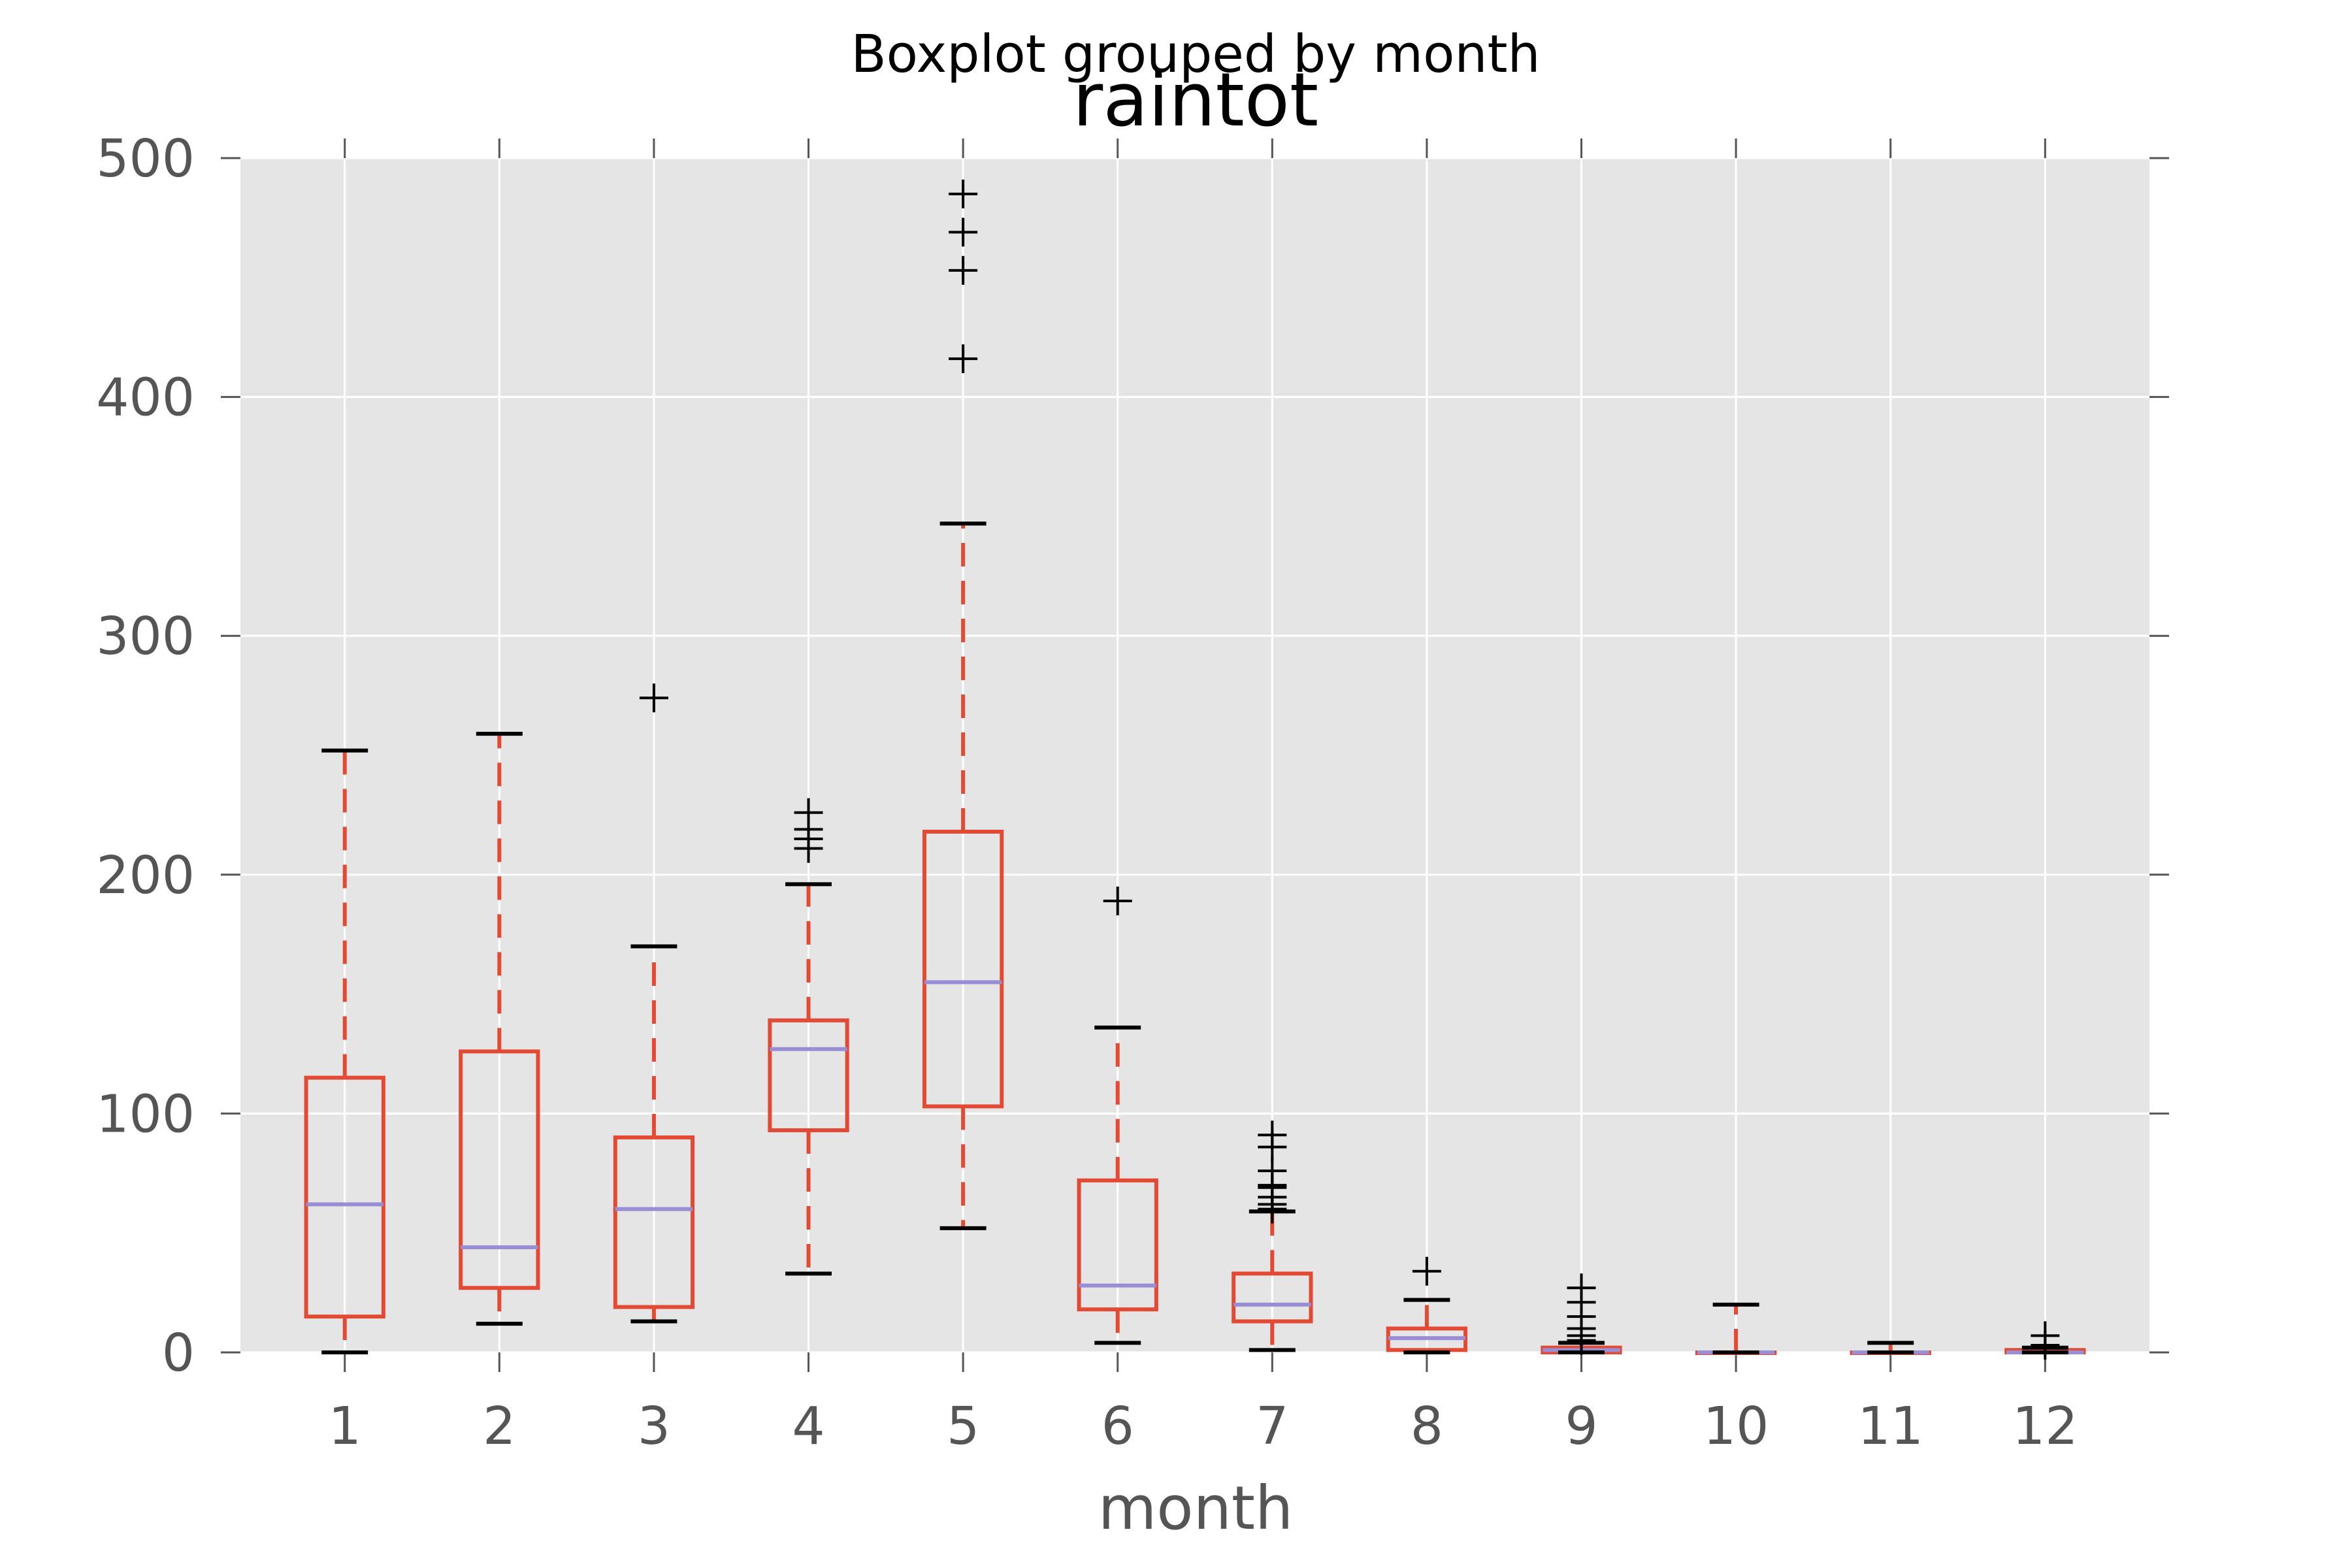 This screenshot has width=2352, height=1568. I want to click on x-tick-label: 2, so click(499, 1426).